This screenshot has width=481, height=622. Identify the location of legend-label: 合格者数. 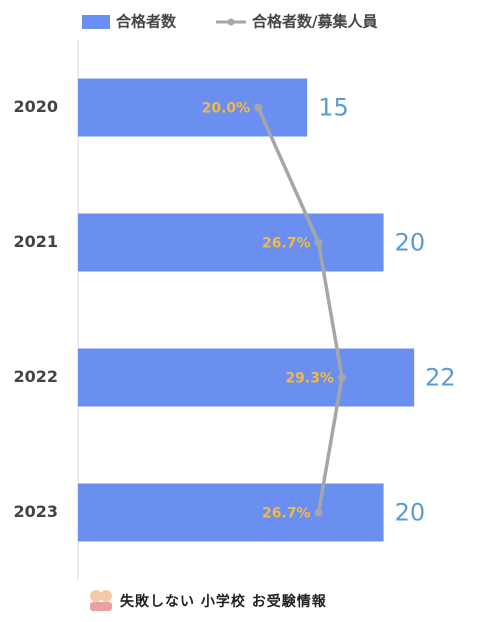
(146, 22).